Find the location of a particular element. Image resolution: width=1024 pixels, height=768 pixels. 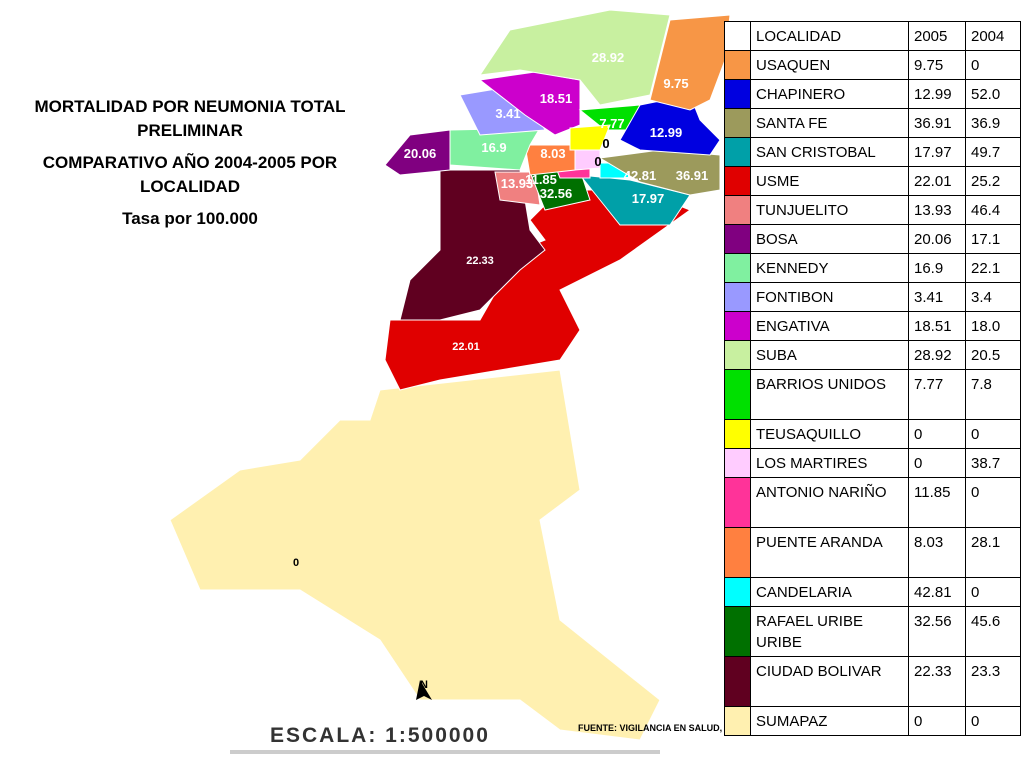

table-row: FONTIBON 3.41 3.4 is located at coordinates (872, 297).